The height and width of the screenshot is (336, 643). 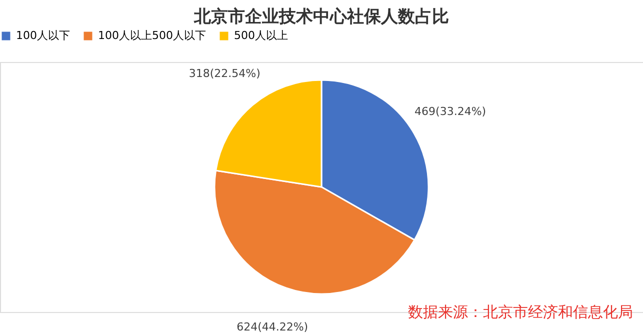 What do you see at coordinates (272, 327) in the screenshot?
I see `data-label: 624(44.22%)` at bounding box center [272, 327].